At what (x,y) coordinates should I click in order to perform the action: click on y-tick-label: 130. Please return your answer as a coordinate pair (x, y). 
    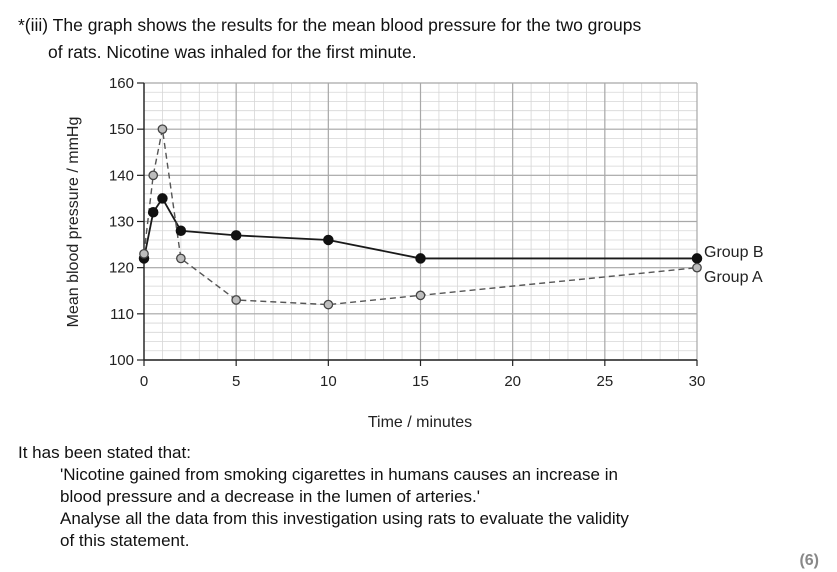
    Looking at the image, I should click on (121, 222).